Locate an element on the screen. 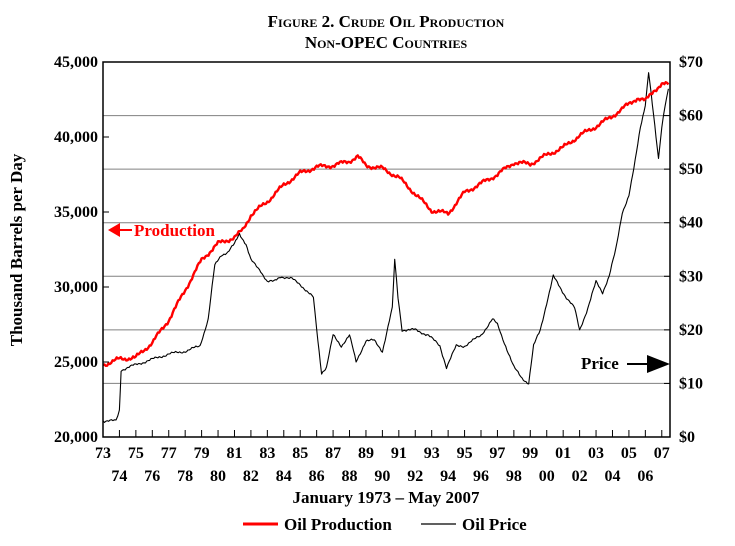 Image resolution: width=735 pixels, height=546 pixels. x-tick-label: 87 is located at coordinates (333, 453).